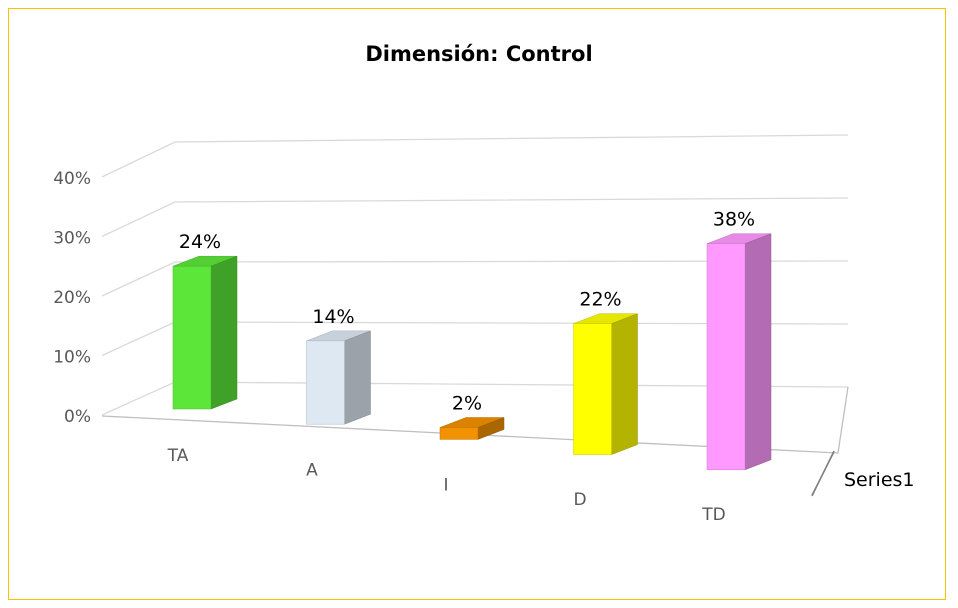  Describe the element at coordinates (600, 300) in the screenshot. I see `data-label: 22%` at that location.